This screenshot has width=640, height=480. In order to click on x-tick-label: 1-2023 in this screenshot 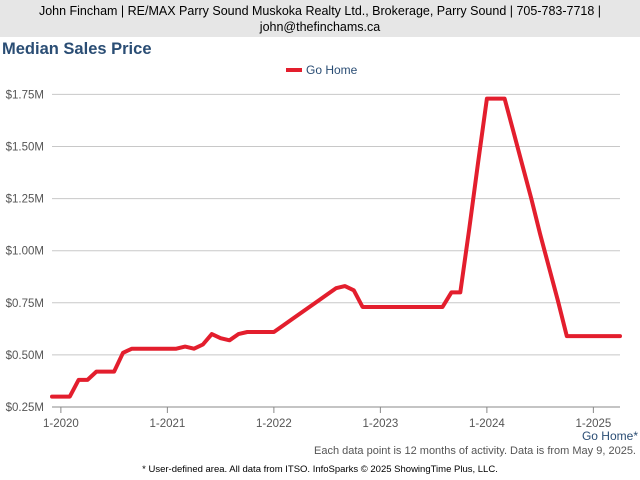, I will do `click(380, 424)`.